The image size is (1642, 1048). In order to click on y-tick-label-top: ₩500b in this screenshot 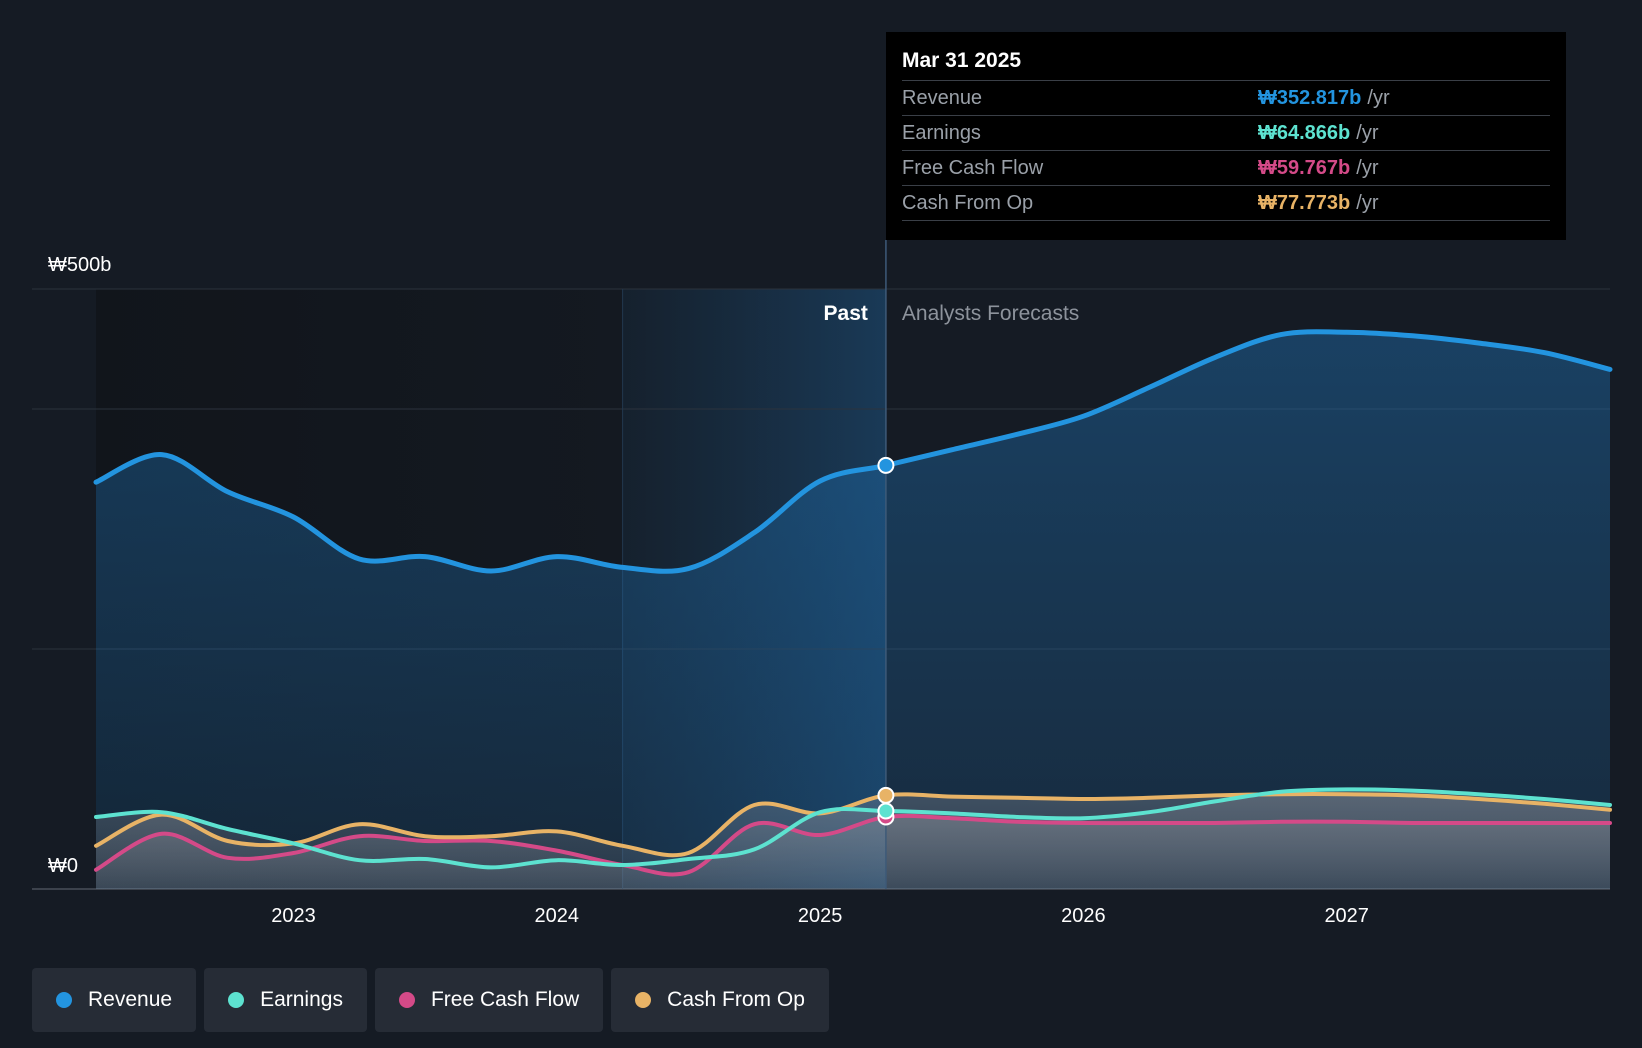, I will do `click(79, 265)`.